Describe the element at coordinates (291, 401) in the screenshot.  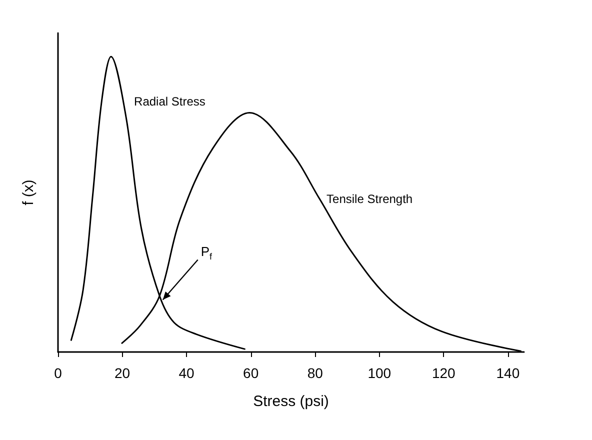
I see `x-axis-title: Stress (psi)` at that location.